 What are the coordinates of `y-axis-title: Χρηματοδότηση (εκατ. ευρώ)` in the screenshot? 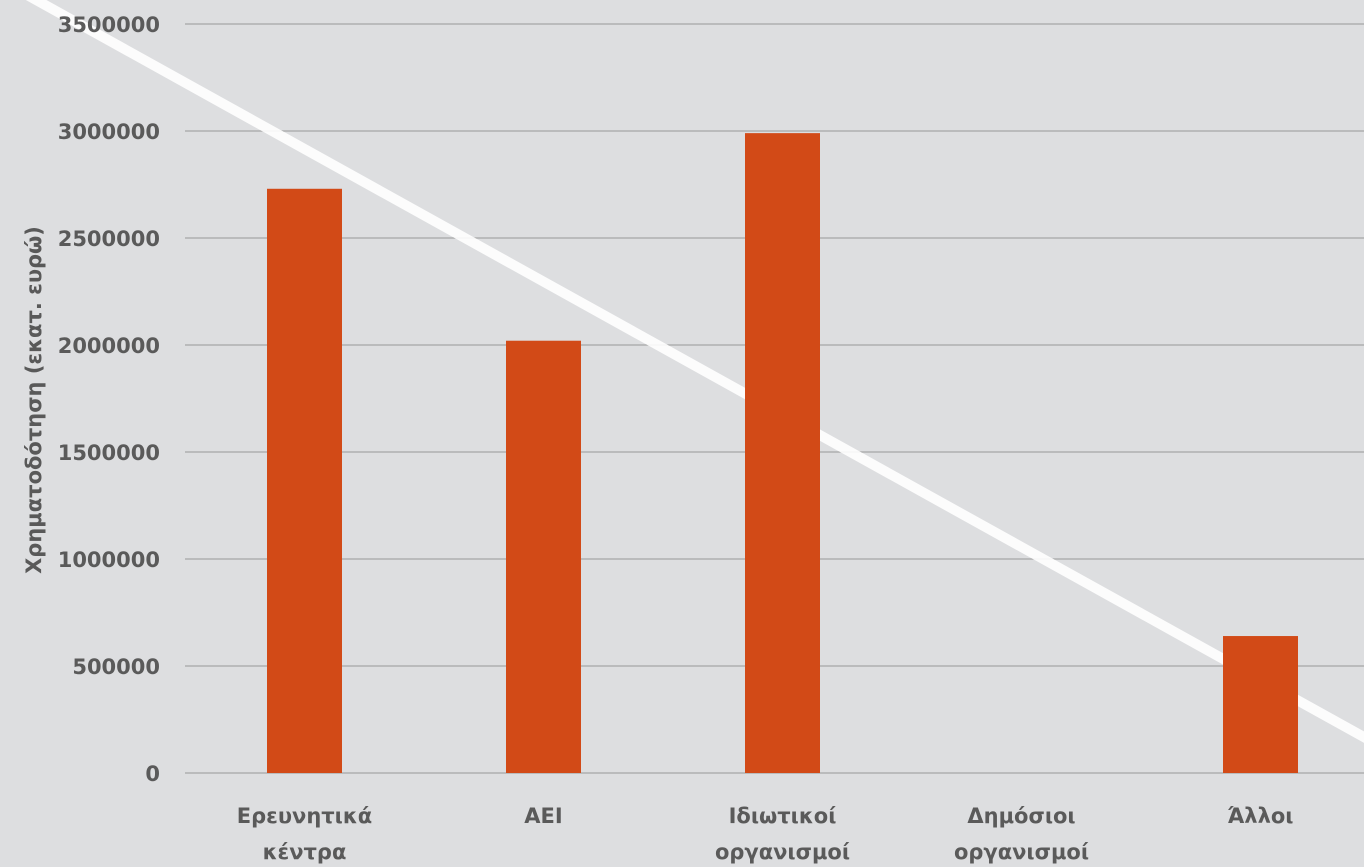 It's located at (34, 400).